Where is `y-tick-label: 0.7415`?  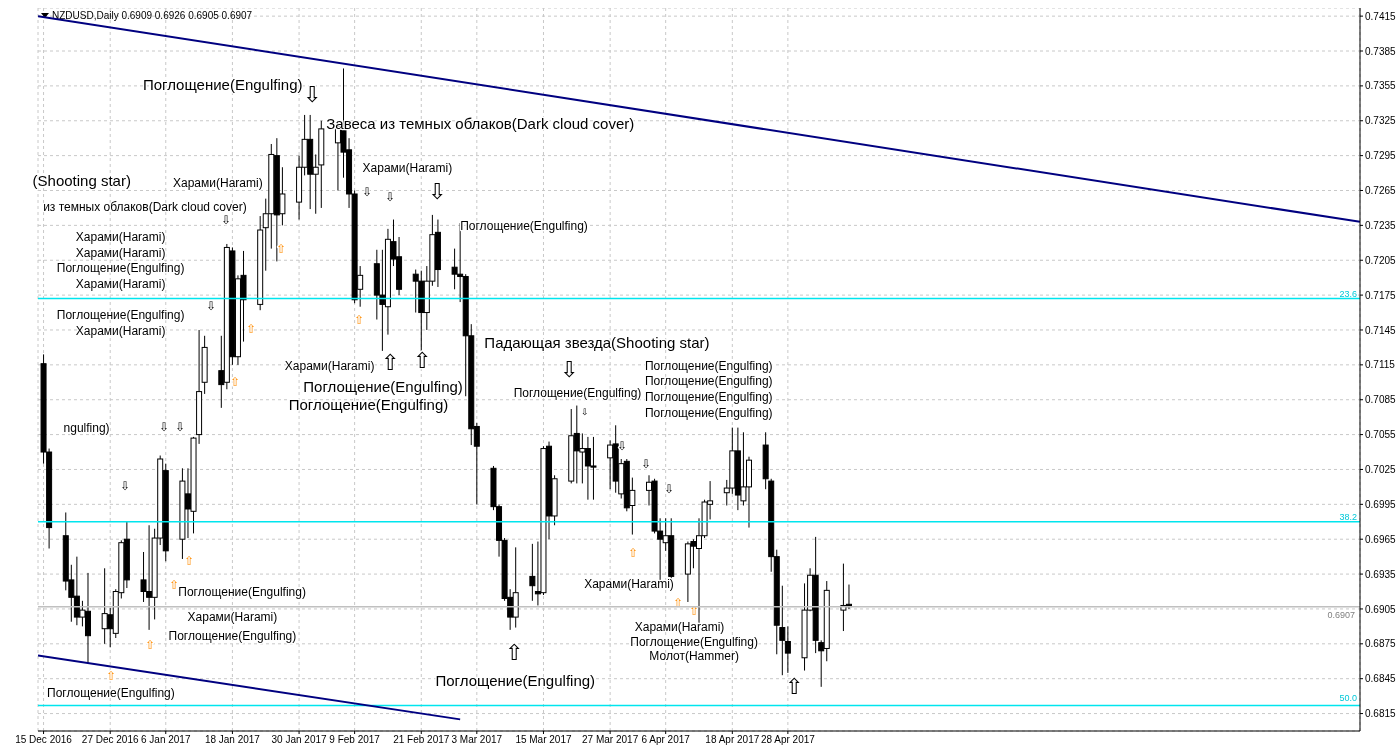
y-tick-label: 0.7415 is located at coordinates (1381, 16).